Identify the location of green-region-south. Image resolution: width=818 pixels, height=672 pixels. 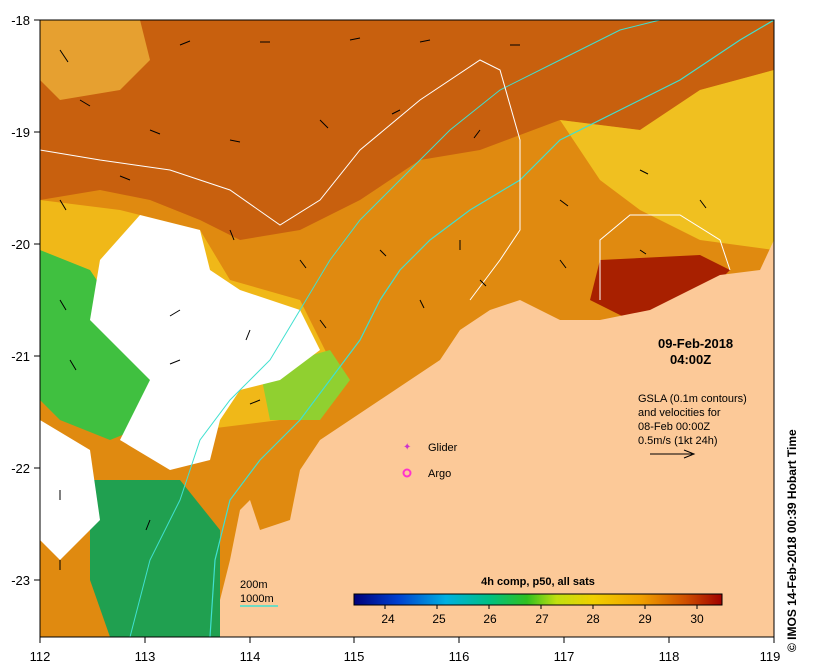
(155, 558).